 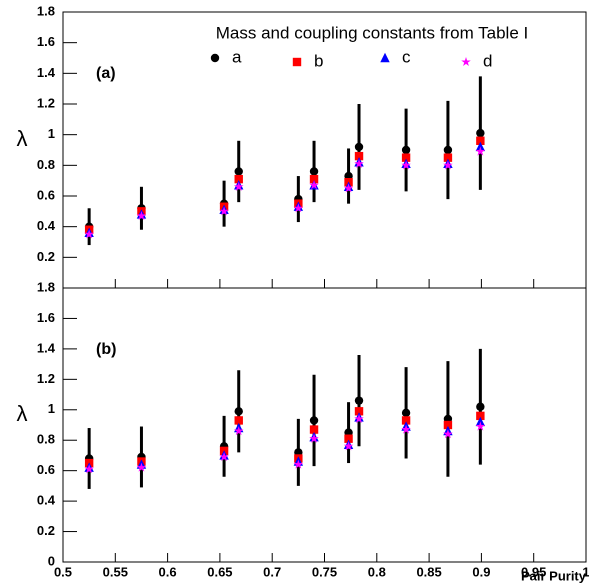 I want to click on x-axis-title: Pair Purity, so click(x=554, y=575).